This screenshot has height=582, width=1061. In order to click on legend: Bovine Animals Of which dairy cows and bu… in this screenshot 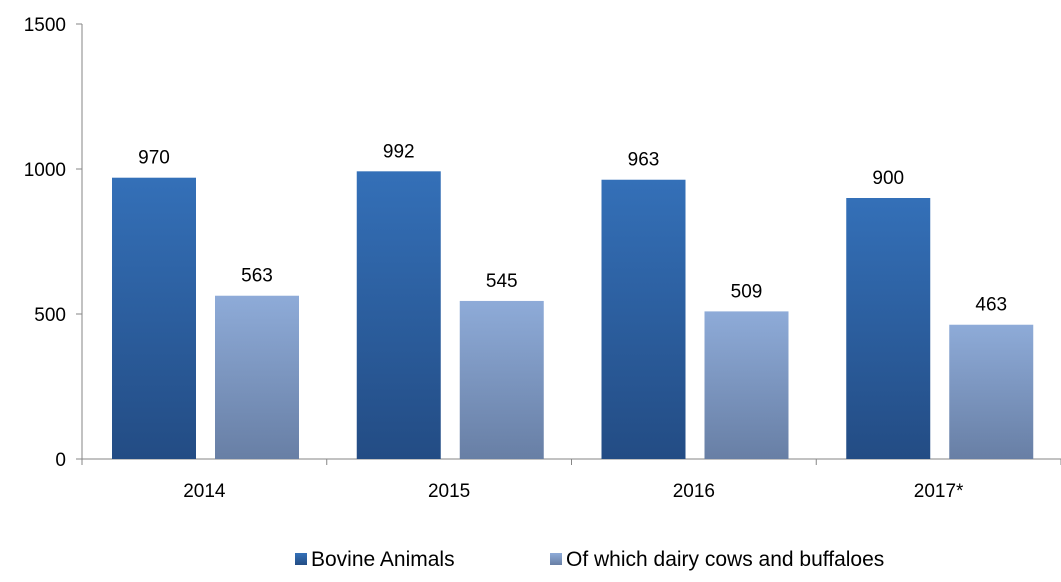, I will do `click(589, 559)`.